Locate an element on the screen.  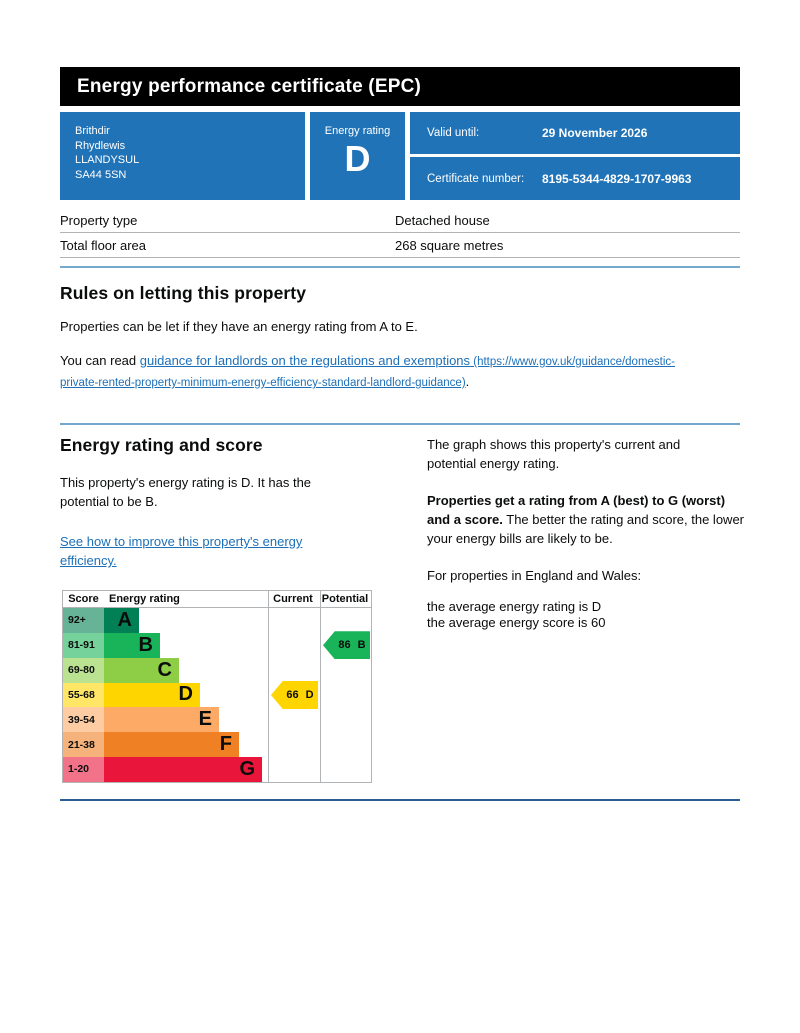
address-line: Rhydlewis is located at coordinates (100, 145).